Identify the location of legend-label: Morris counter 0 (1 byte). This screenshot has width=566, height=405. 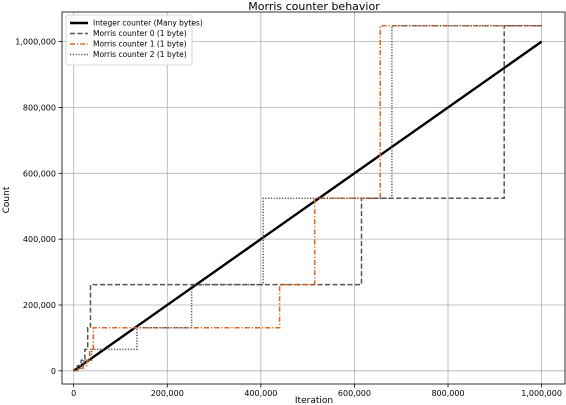
(140, 33).